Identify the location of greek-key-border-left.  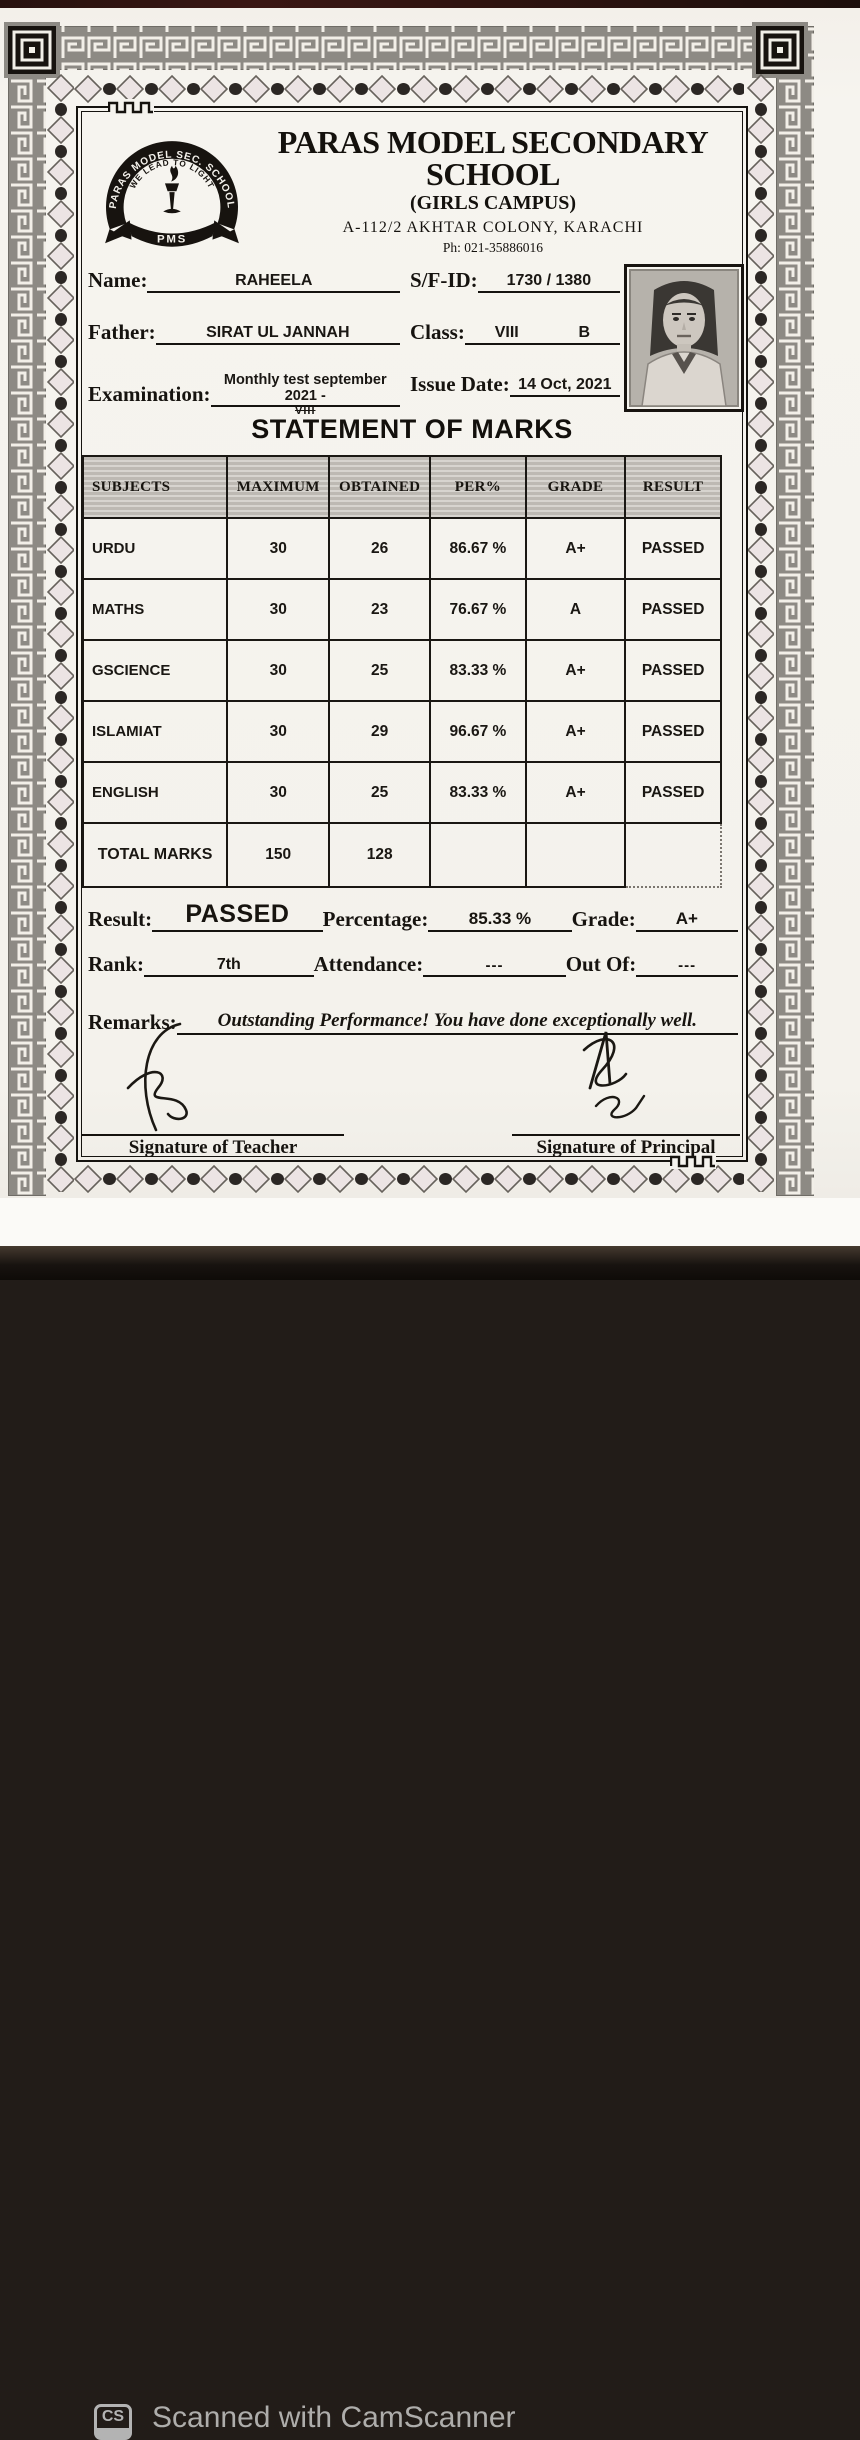
(27, 611).